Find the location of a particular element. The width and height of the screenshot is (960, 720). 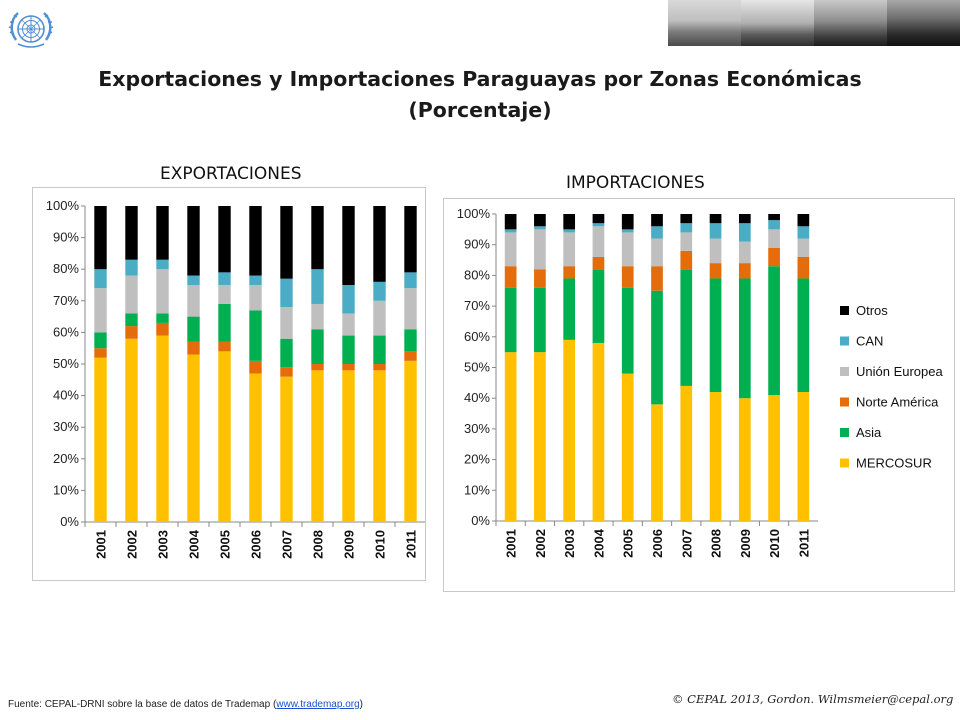

bar-segment-unión-europea-2001 is located at coordinates (510, 249).